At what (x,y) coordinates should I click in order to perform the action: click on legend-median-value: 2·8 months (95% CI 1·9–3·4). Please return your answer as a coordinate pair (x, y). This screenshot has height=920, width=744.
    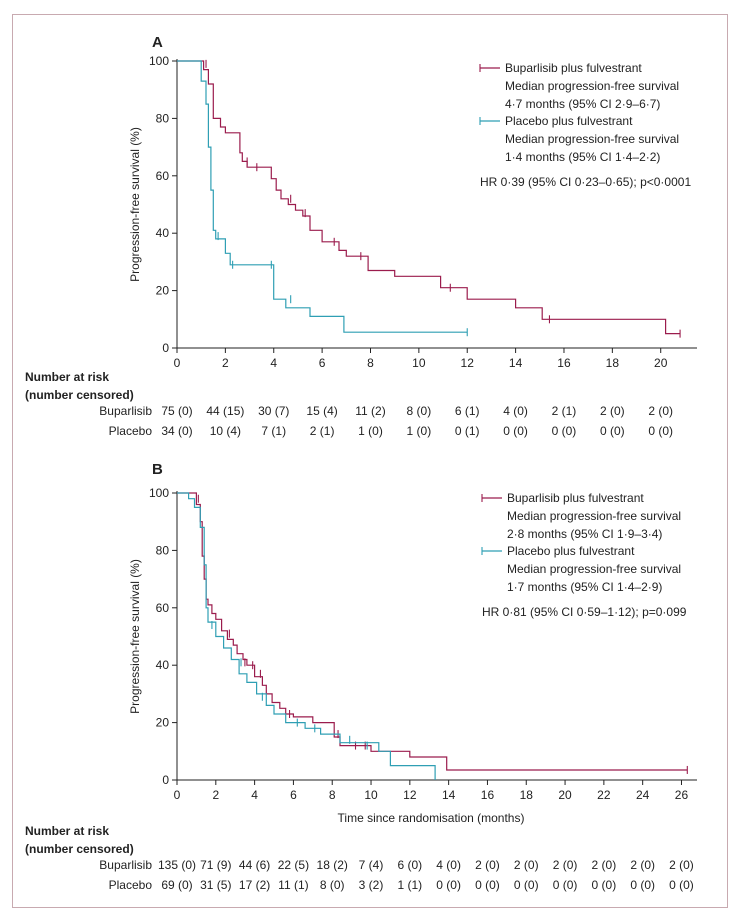
    Looking at the image, I should click on (584, 534).